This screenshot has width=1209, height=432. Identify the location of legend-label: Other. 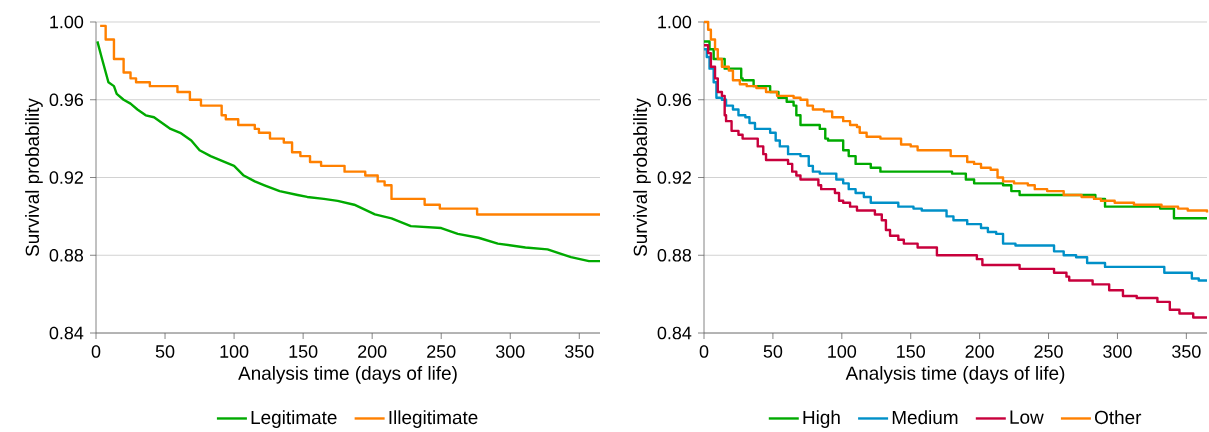
(1118, 417).